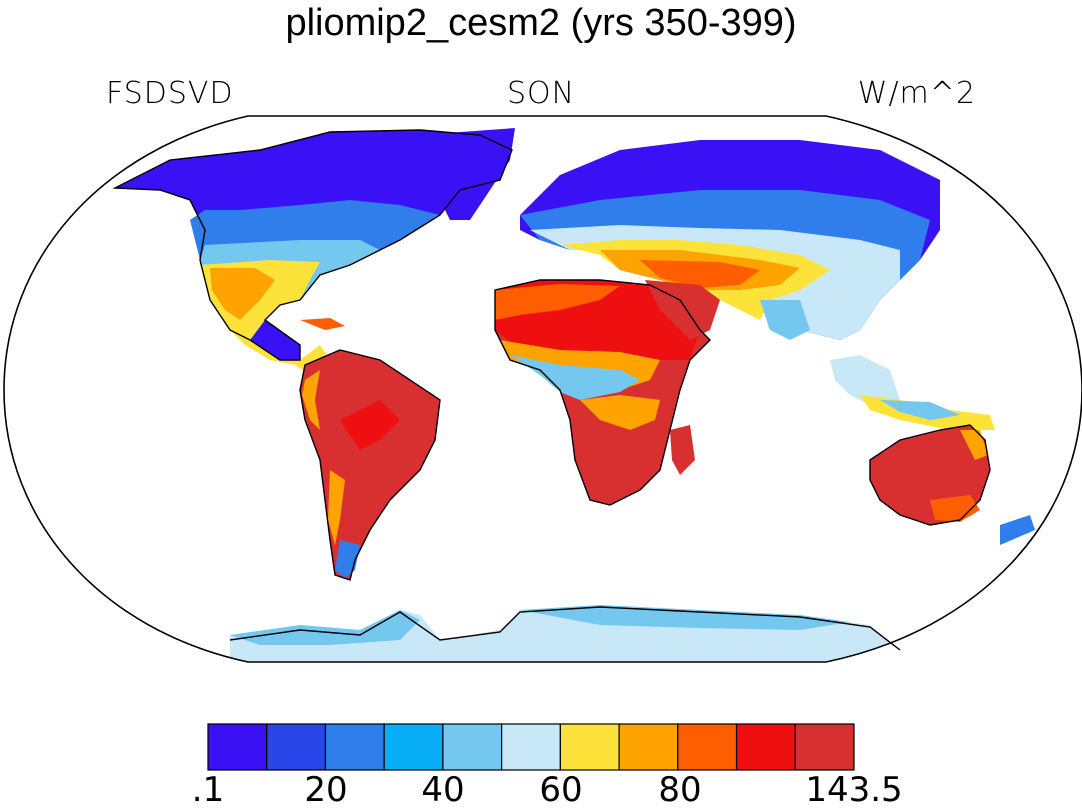 Image resolution: width=1082 pixels, height=812 pixels. Describe the element at coordinates (680, 790) in the screenshot. I see `colorbar-tick-label: 80` at that location.